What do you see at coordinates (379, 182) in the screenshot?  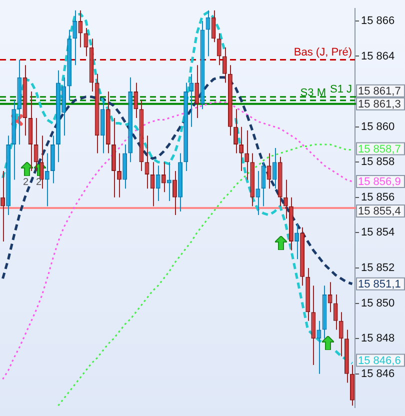 I see `data-label: 15 856,9` at bounding box center [379, 182].